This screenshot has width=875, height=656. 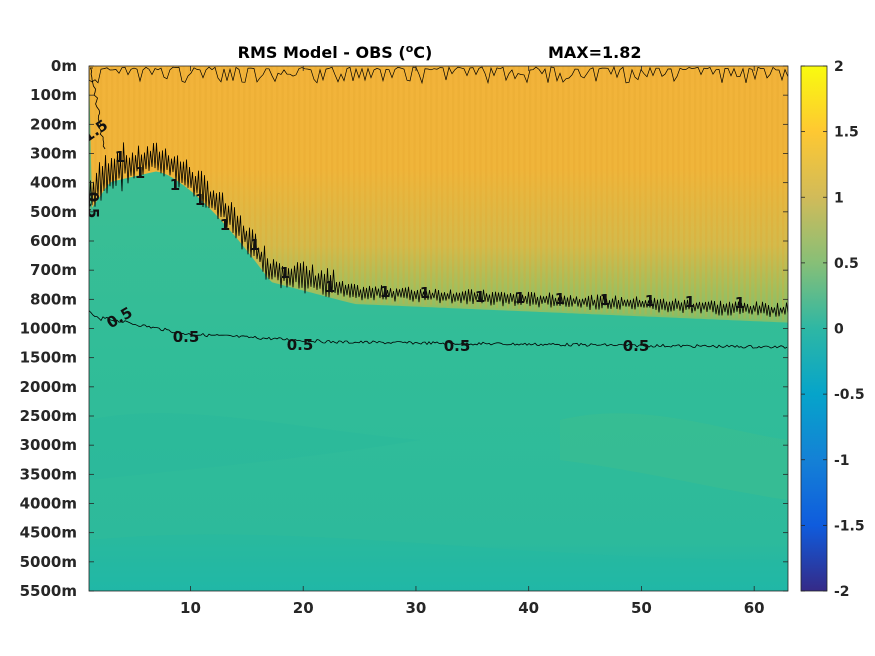 I want to click on x-tick-label: 10, so click(x=190, y=608).